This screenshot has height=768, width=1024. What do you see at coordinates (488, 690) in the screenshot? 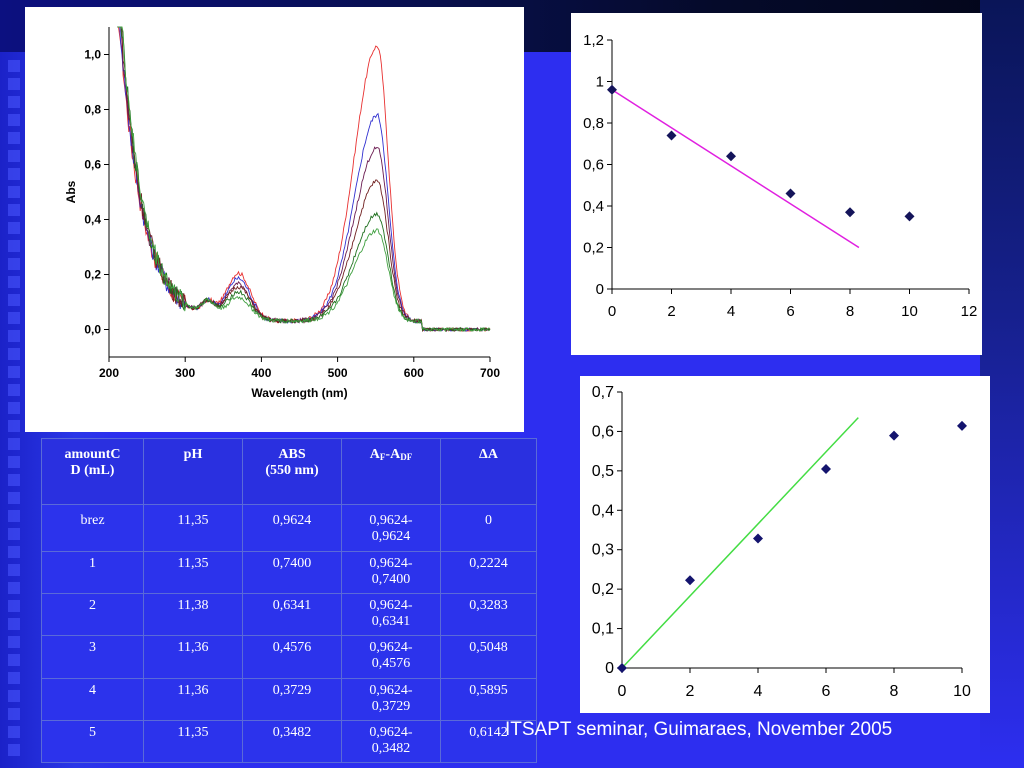
I see `cell-delta-value: 0,5895` at bounding box center [488, 690].